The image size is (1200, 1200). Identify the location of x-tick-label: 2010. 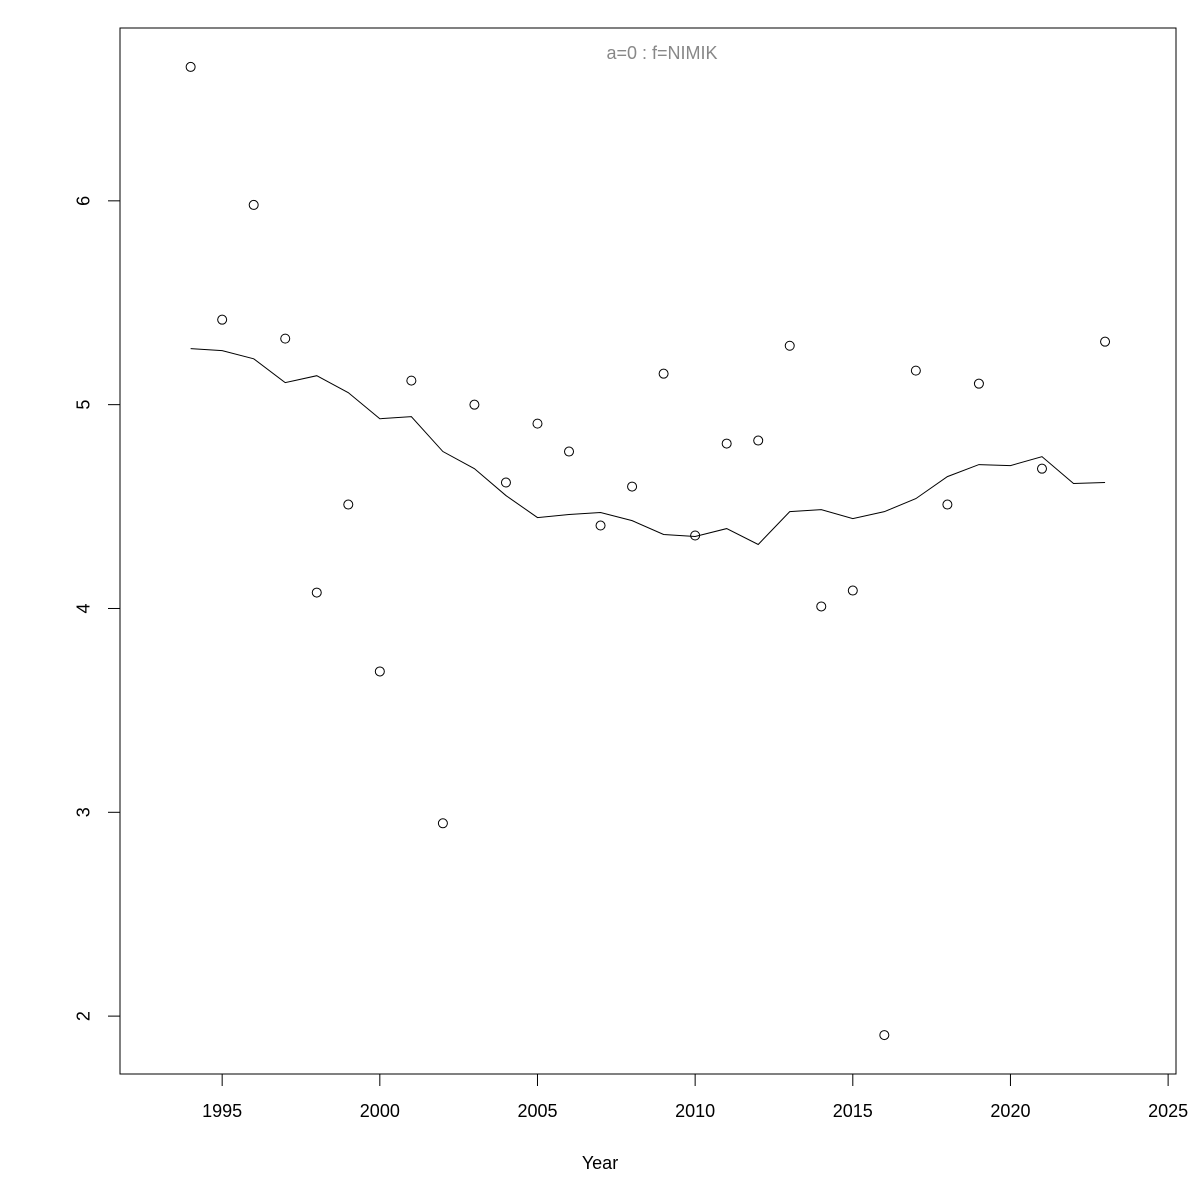
(695, 1111).